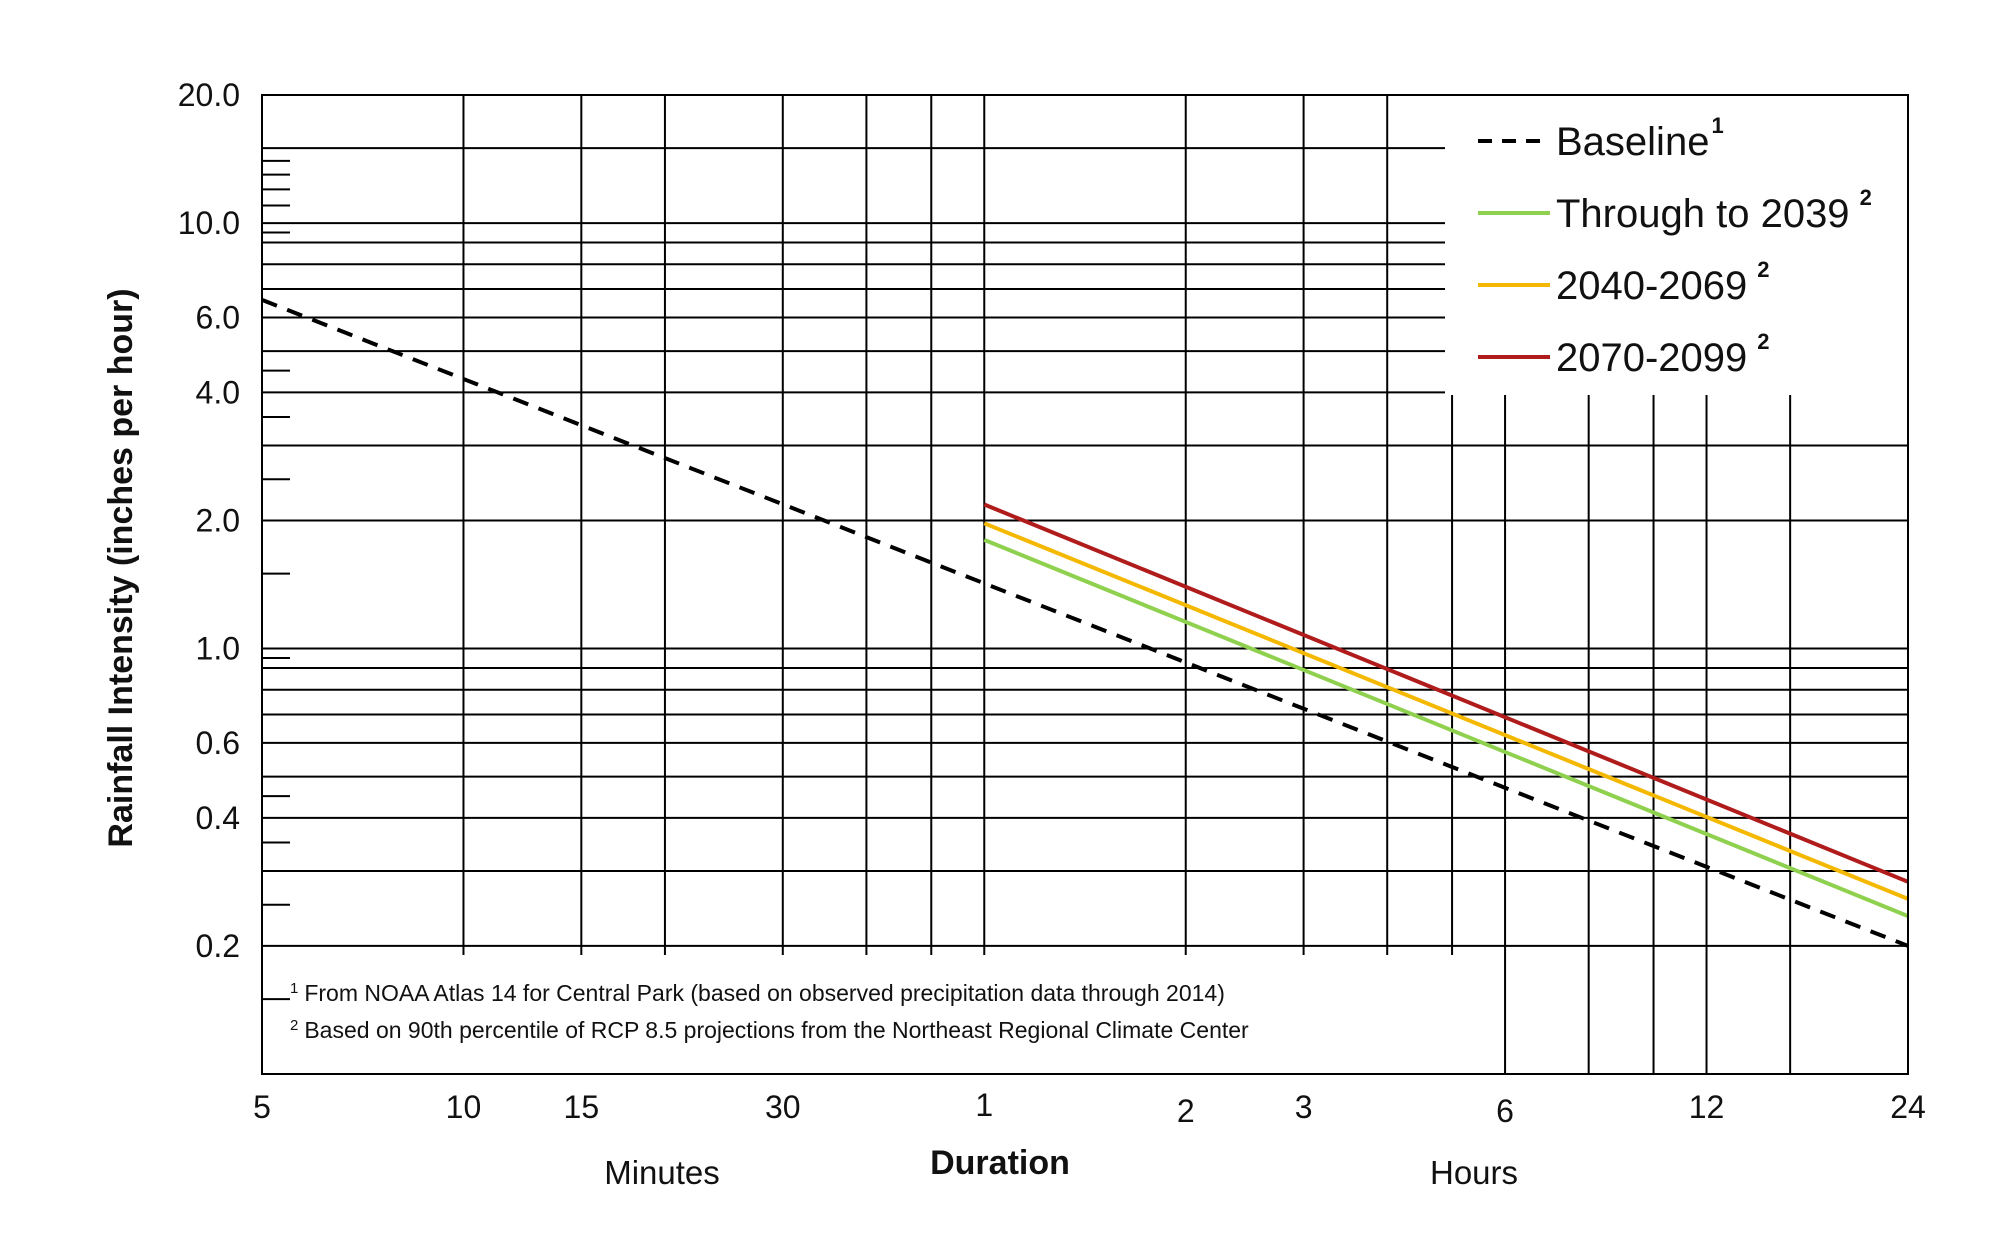 The height and width of the screenshot is (1238, 2000). What do you see at coordinates (1714, 210) in the screenshot?
I see `legend-label: Through to 2039 2` at bounding box center [1714, 210].